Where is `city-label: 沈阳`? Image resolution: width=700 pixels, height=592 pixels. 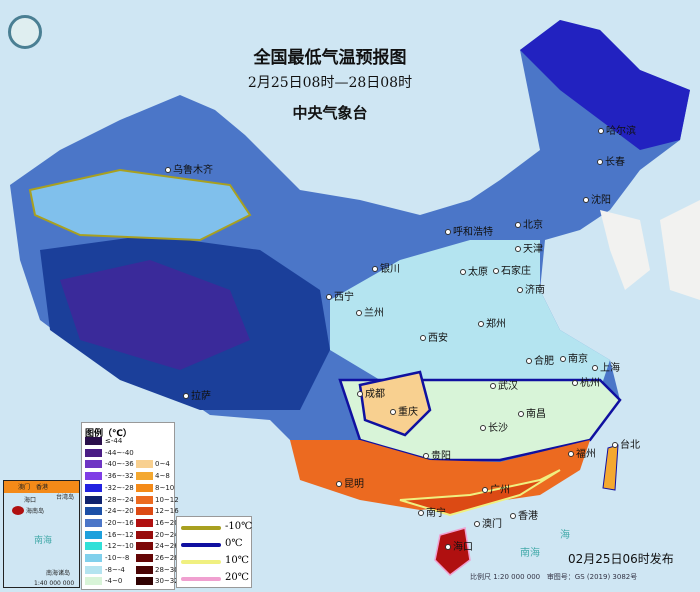
city-label: 沈阳 is located at coordinates (597, 201).